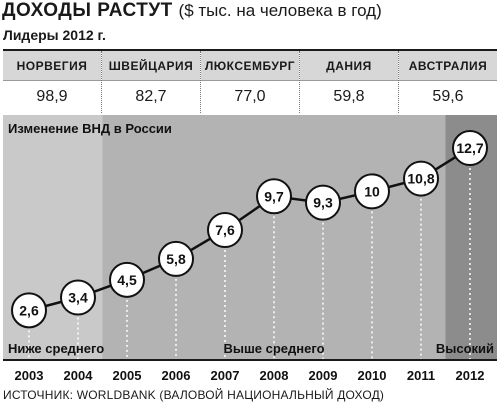 The height and width of the screenshot is (409, 500). Describe the element at coordinates (90, 128) in the screenshot. I see `chart-title: Изменение ВНД в России` at that location.